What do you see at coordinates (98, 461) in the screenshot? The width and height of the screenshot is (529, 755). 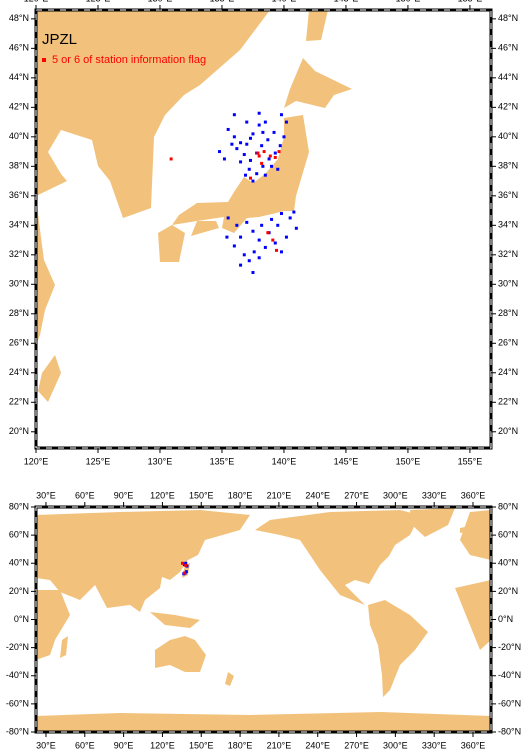 I see `x-tick-label: 125°E` at bounding box center [98, 461].